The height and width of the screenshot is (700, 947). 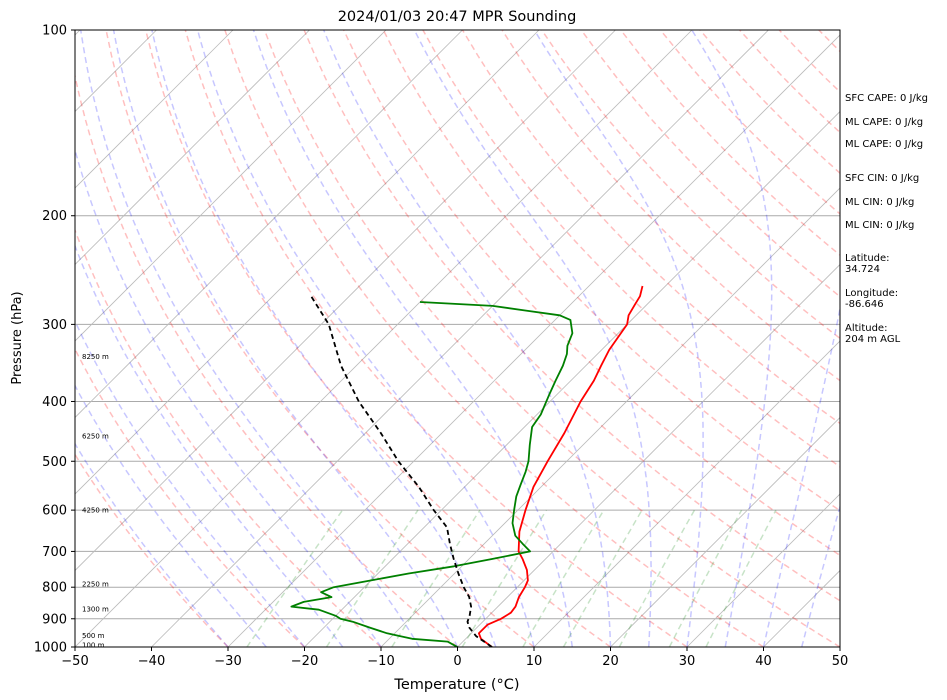 I want to click on x-tick-label: 50, so click(x=840, y=661).